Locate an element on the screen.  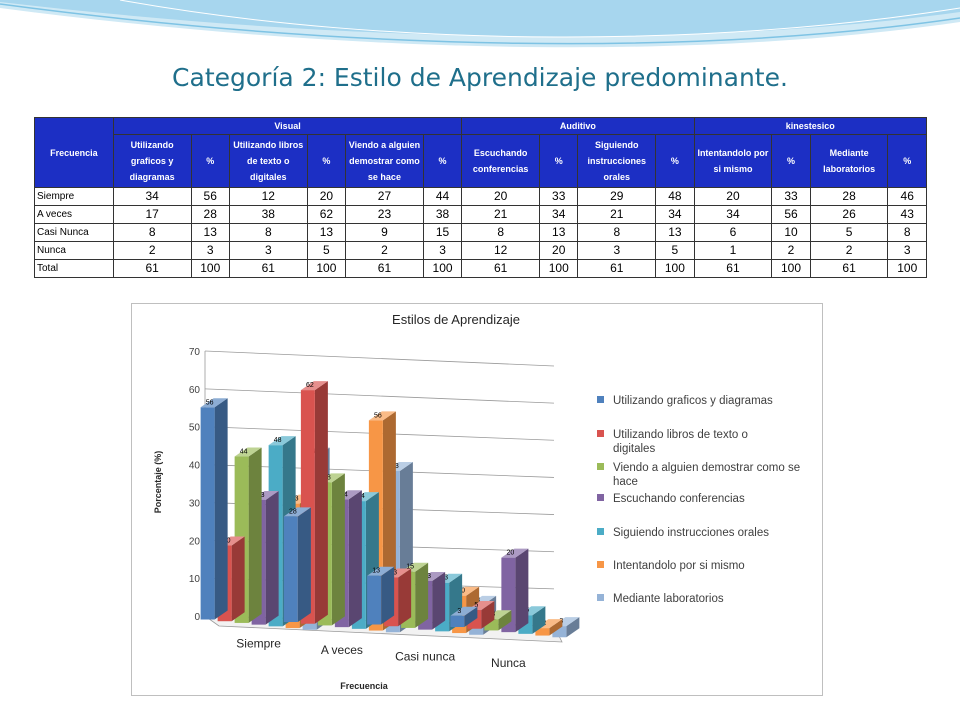
y-tick-label: 20 is located at coordinates (195, 541).